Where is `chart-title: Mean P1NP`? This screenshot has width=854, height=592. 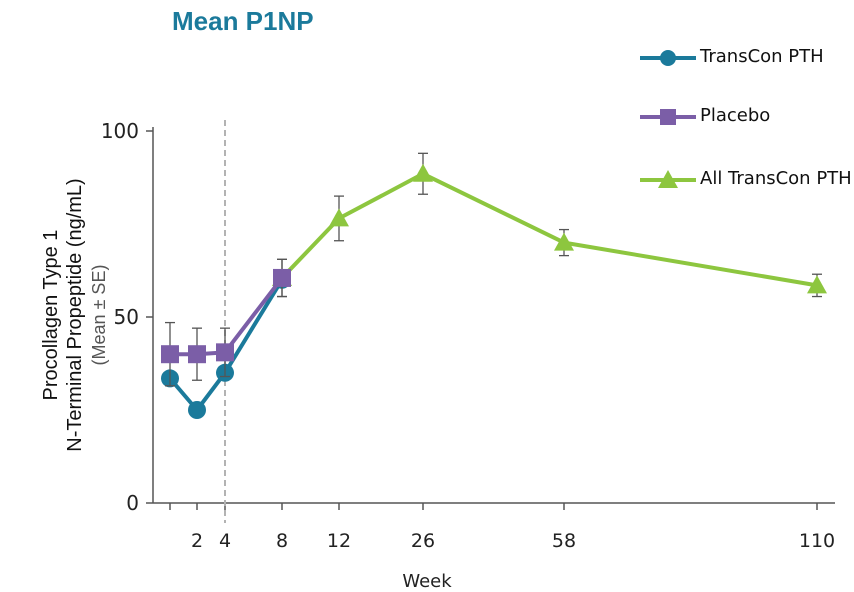 chart-title: Mean P1NP is located at coordinates (243, 21).